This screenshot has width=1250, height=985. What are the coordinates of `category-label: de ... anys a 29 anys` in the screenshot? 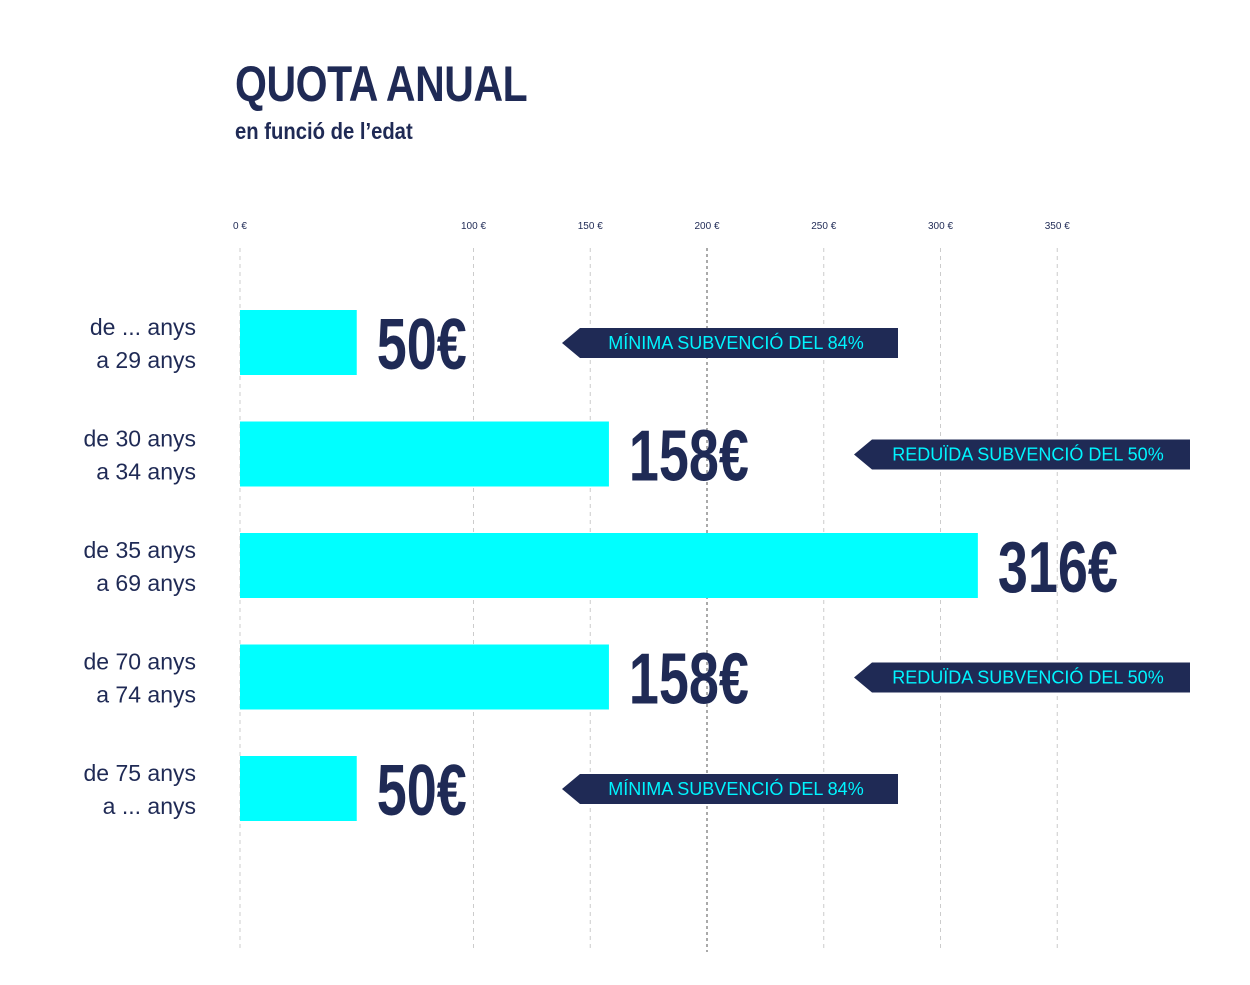 It's located at (143, 343).